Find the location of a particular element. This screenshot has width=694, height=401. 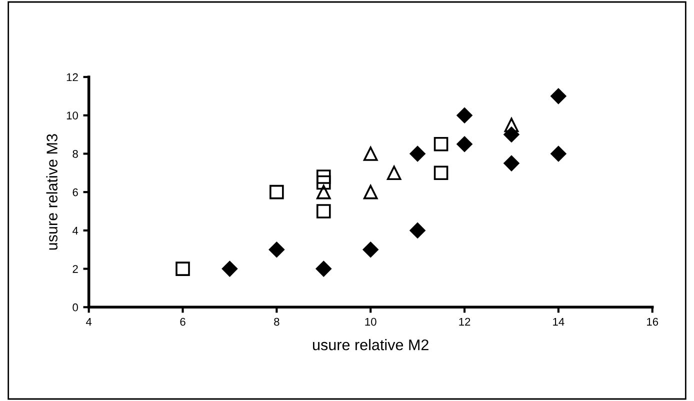

x-tick-label: 14 is located at coordinates (558, 322).